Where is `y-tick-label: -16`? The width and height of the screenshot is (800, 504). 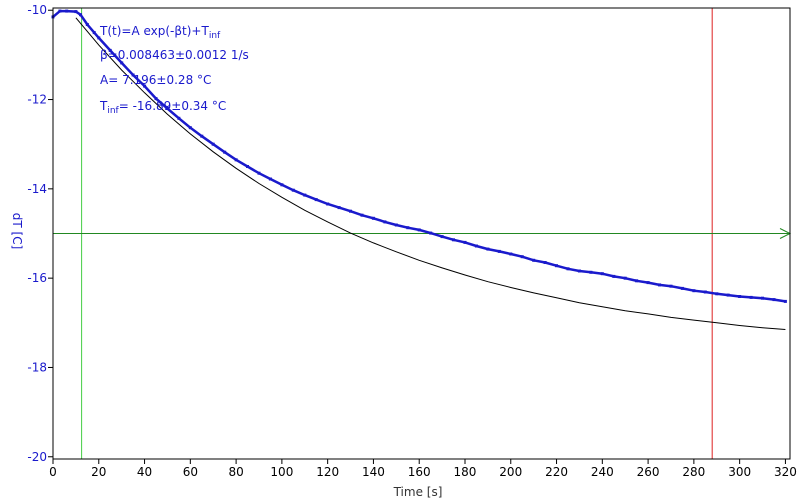
y-tick-label: -16 is located at coordinates (37, 278).